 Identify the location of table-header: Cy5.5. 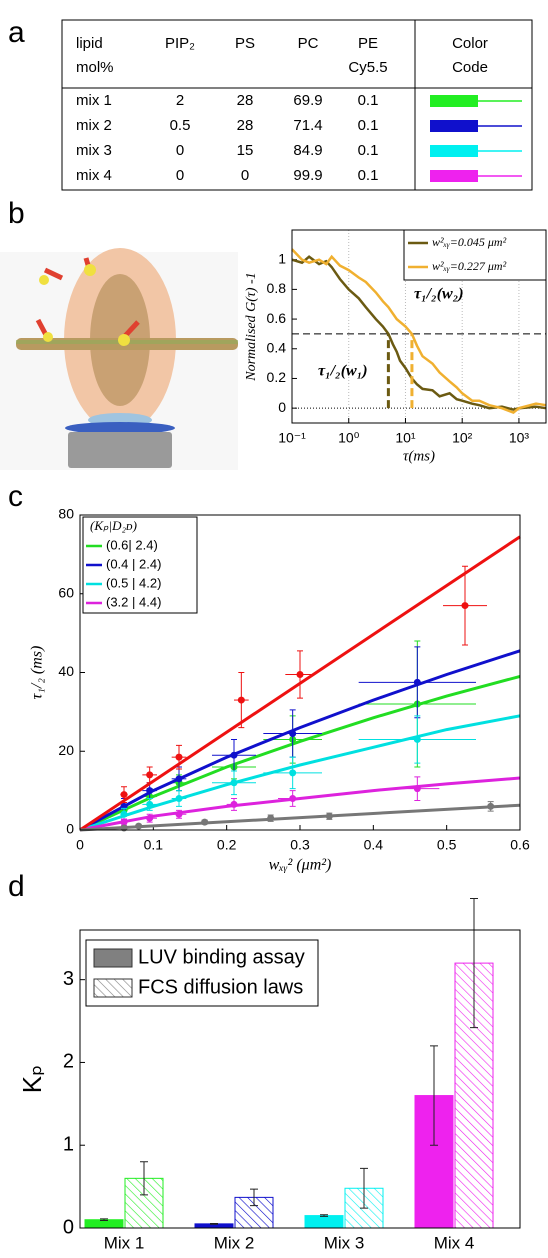
(367, 67).